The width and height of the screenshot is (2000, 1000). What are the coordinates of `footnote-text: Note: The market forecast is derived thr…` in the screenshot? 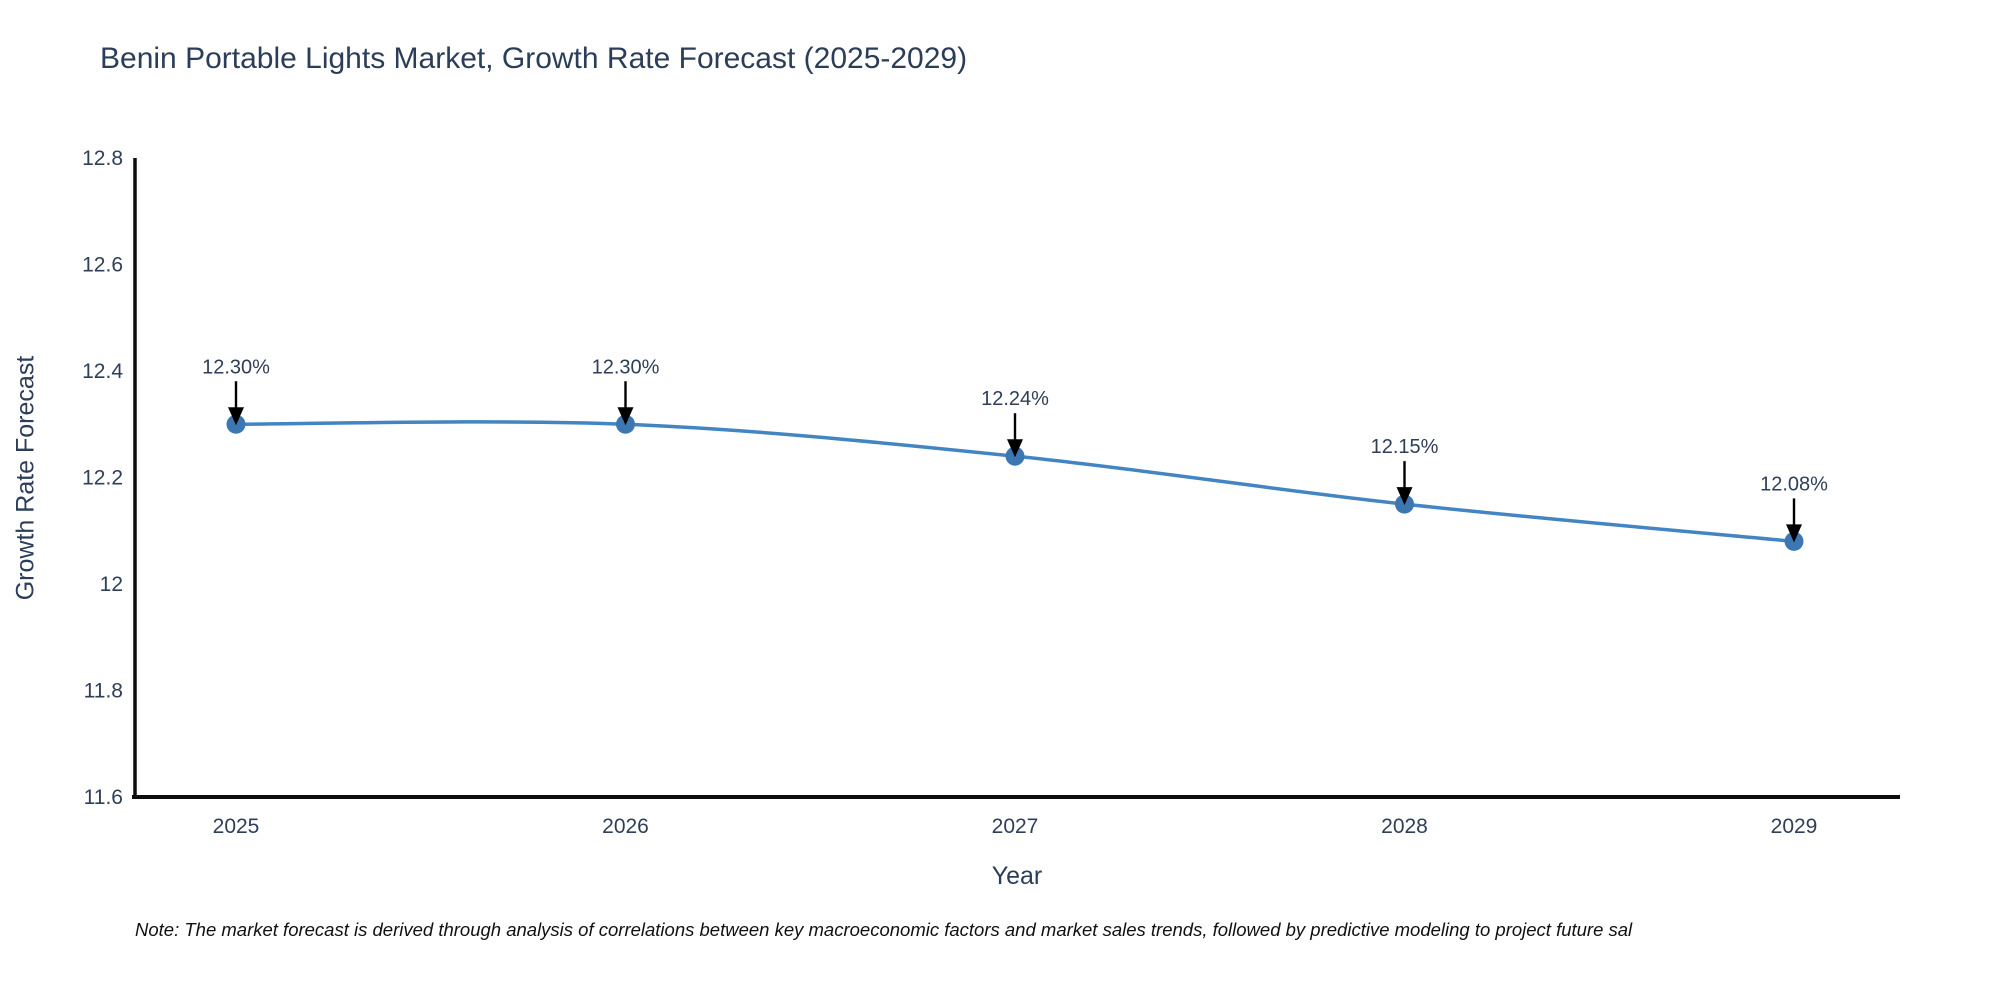 It's located at (884, 929).